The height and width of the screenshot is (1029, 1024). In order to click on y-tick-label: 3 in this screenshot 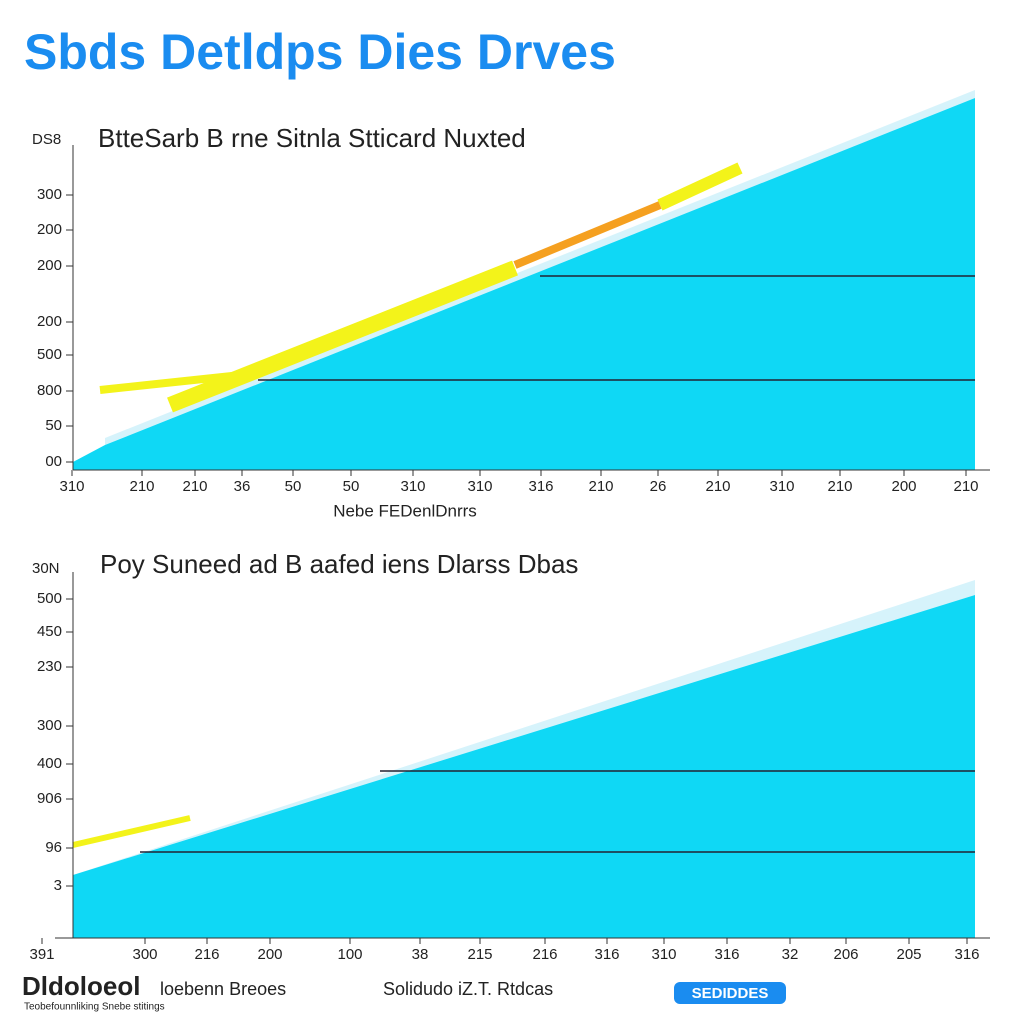, I will do `click(58, 885)`.